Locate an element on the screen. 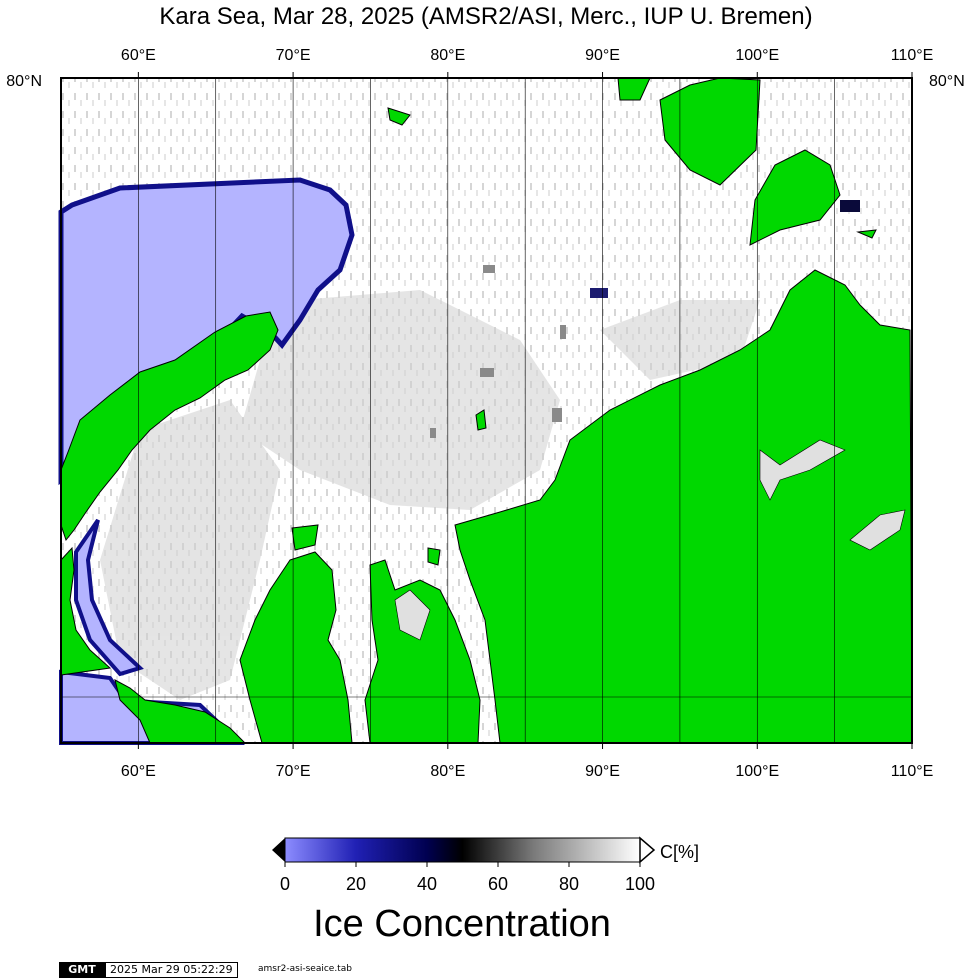 Image resolution: width=971 pixels, height=980 pixels. longitude-label-top: 90°E is located at coordinates (602, 55).